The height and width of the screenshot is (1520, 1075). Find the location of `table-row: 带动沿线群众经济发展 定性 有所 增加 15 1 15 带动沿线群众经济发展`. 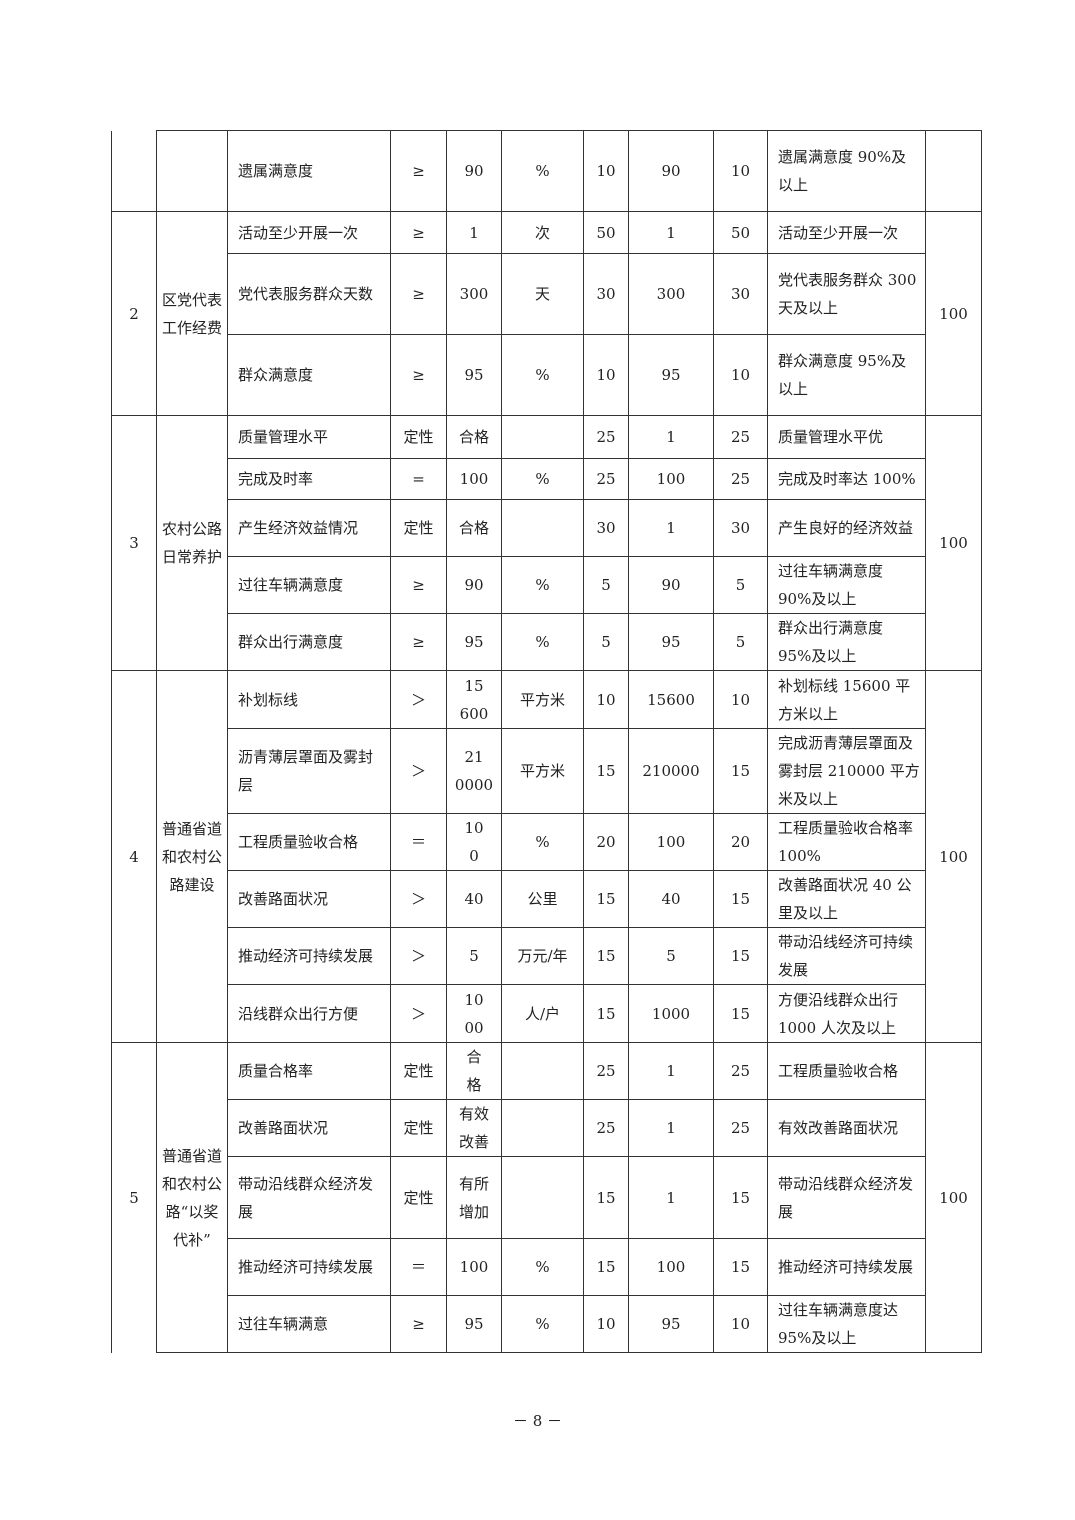

table-row: 带动沿线群众经济发展 定性 有所 增加 15 1 15 带动沿线群众经济发展 is located at coordinates (547, 1197).